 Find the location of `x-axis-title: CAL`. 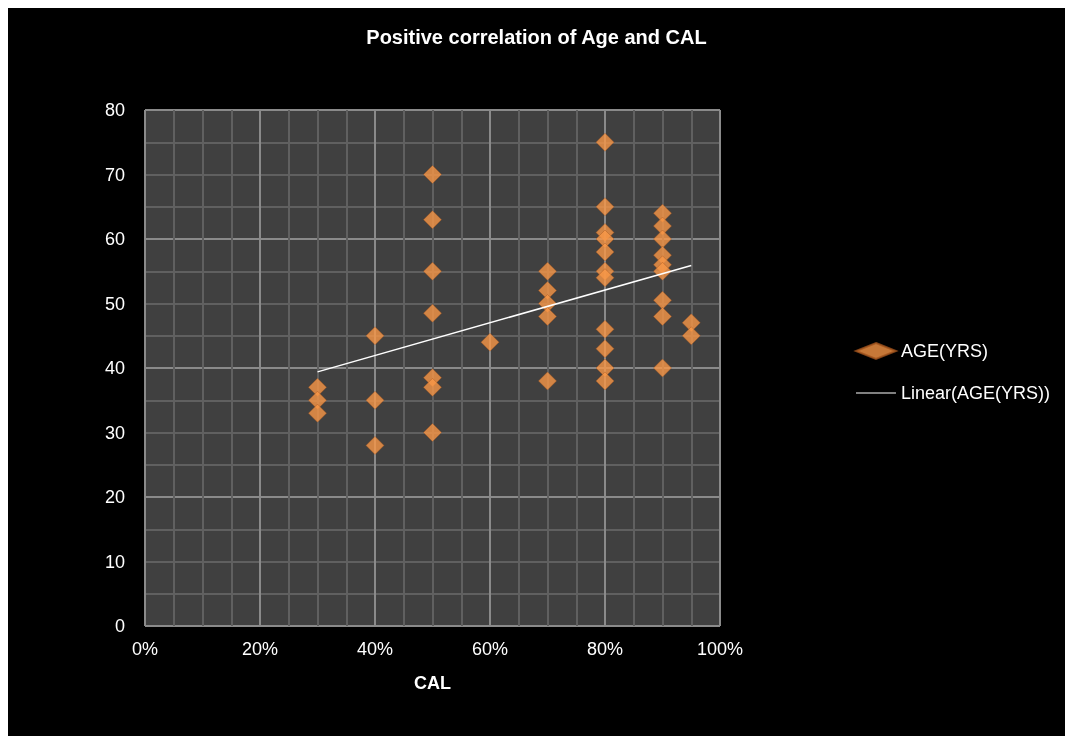

x-axis-title: CAL is located at coordinates (432, 683).